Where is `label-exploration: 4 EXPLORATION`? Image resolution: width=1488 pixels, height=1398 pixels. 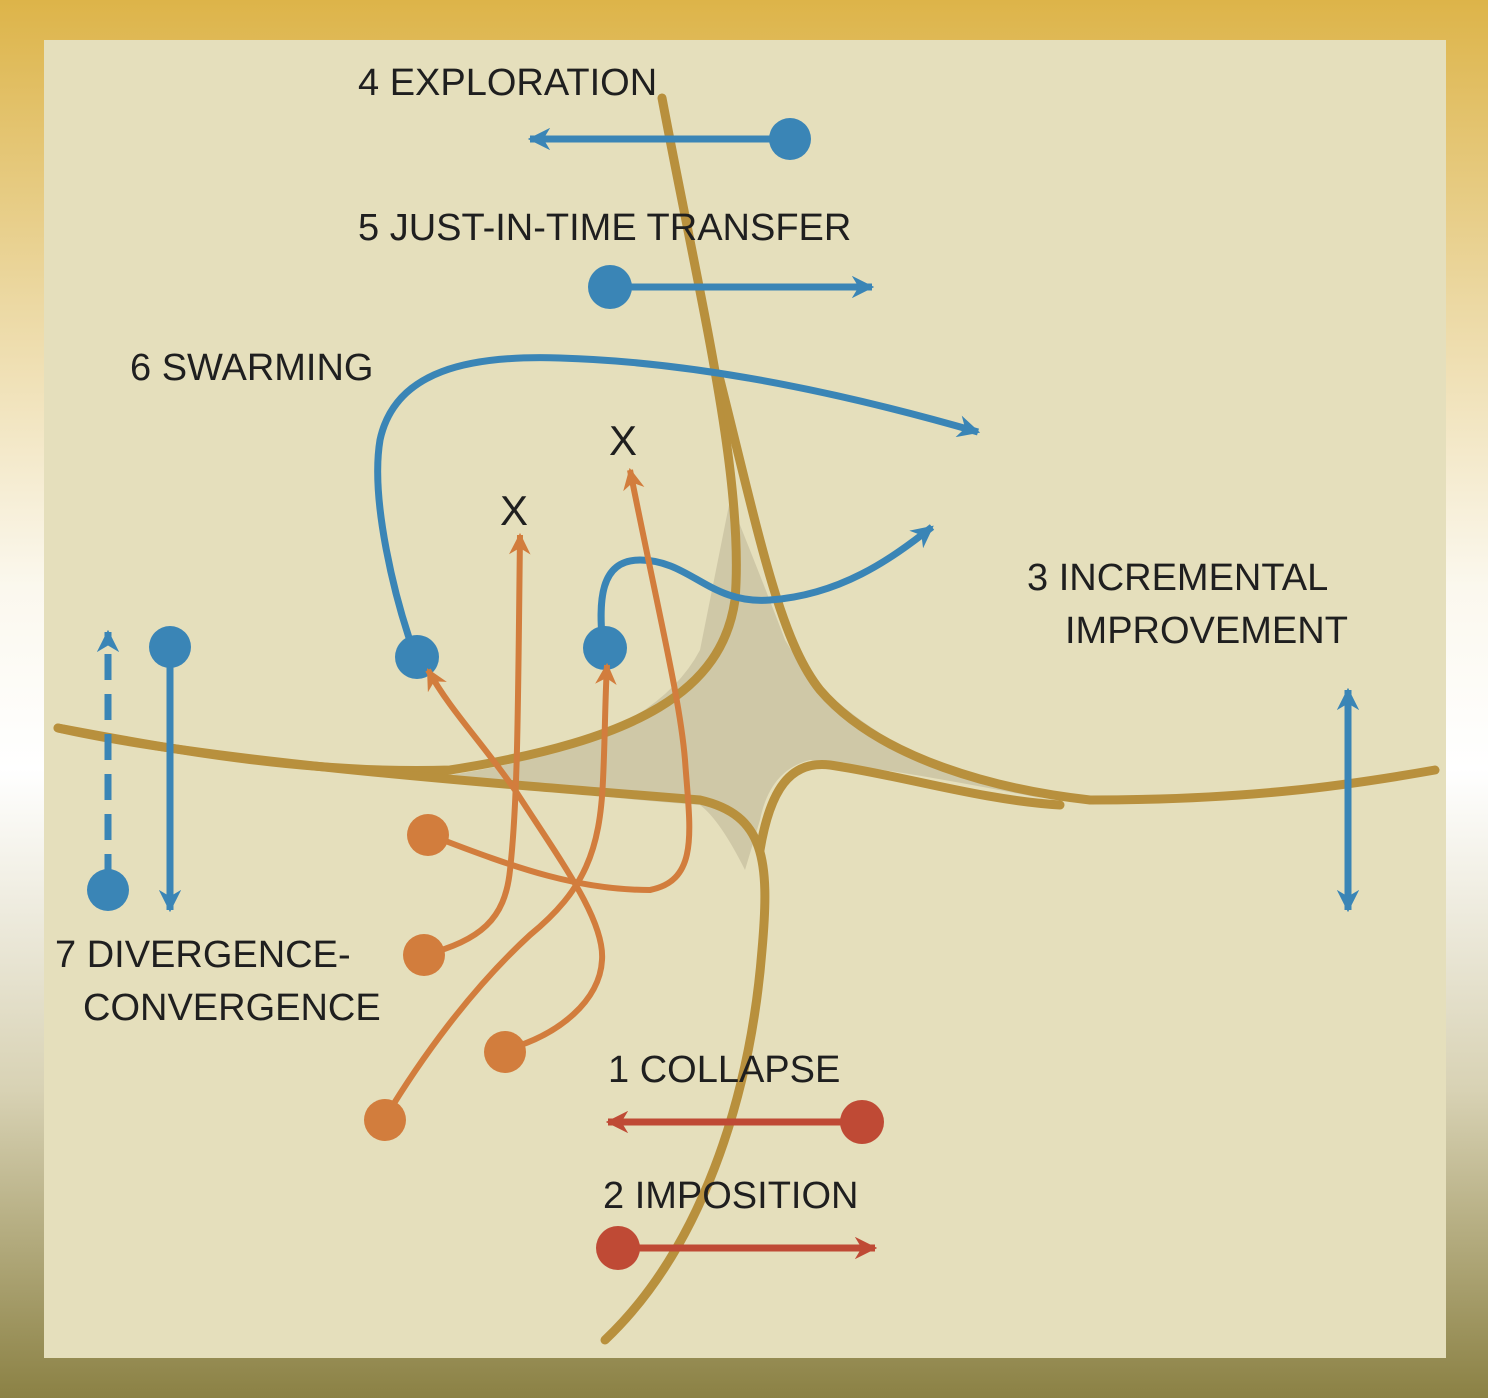 label-exploration: 4 EXPLORATION is located at coordinates (507, 83).